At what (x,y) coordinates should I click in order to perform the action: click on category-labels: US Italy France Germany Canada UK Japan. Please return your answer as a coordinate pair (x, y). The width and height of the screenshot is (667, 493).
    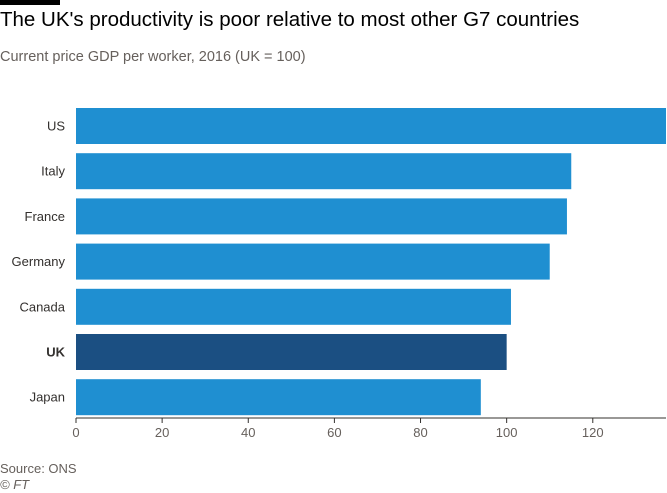
    Looking at the image, I should click on (39, 262).